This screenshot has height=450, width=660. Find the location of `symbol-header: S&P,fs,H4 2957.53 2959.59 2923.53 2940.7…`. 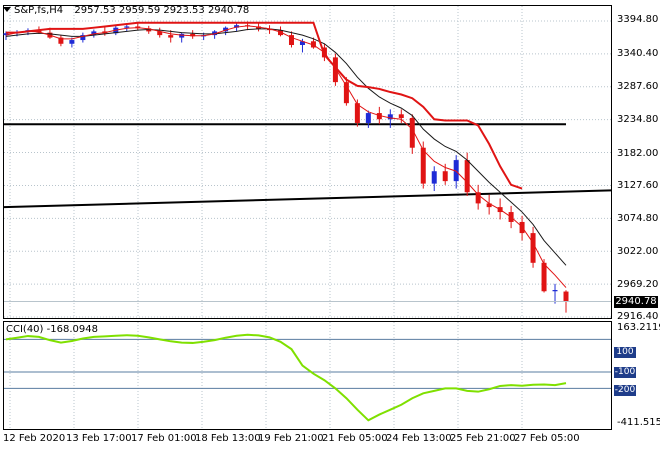

symbol-header: S&P,fs,H4 2957.53 2959.59 2923.53 2940.7… is located at coordinates (126, 11).